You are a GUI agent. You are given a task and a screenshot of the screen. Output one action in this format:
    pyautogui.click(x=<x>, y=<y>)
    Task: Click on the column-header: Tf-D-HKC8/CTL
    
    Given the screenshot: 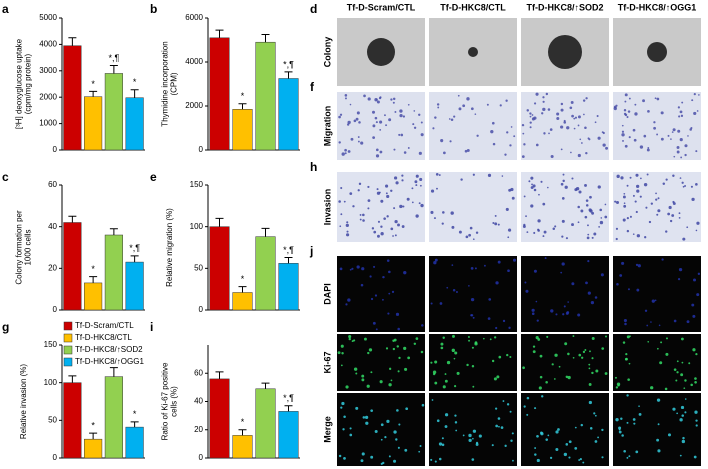 What is the action you would take?
    pyautogui.click(x=473, y=7)
    